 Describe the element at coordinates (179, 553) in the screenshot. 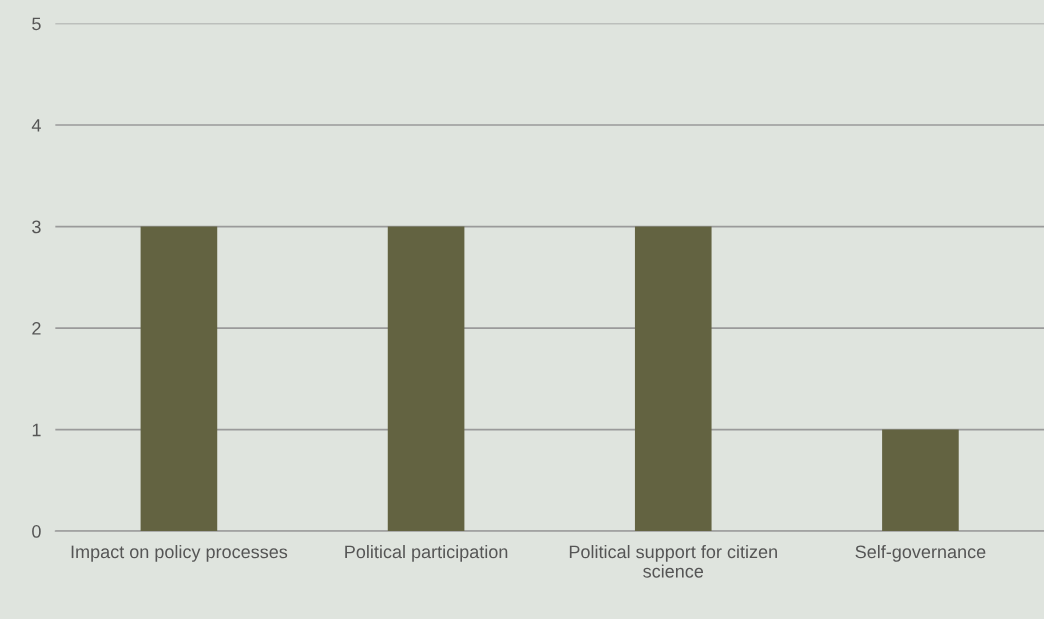

I see `x-tick-label: Impact on policy processes` at that location.